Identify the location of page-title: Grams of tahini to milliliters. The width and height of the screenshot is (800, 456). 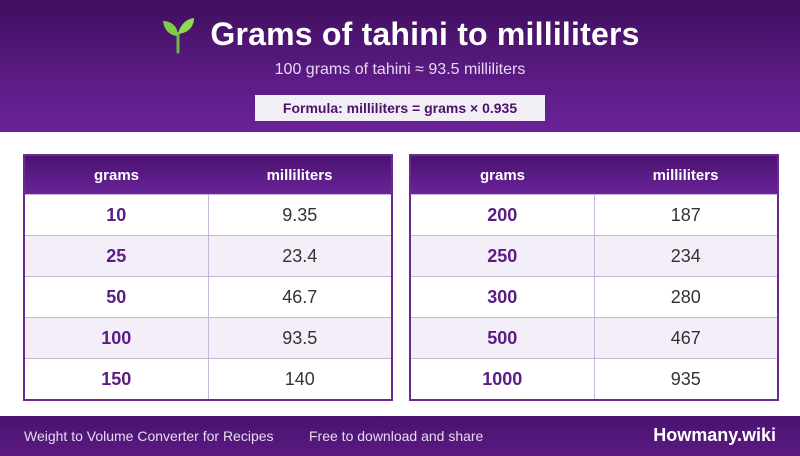
(425, 33).